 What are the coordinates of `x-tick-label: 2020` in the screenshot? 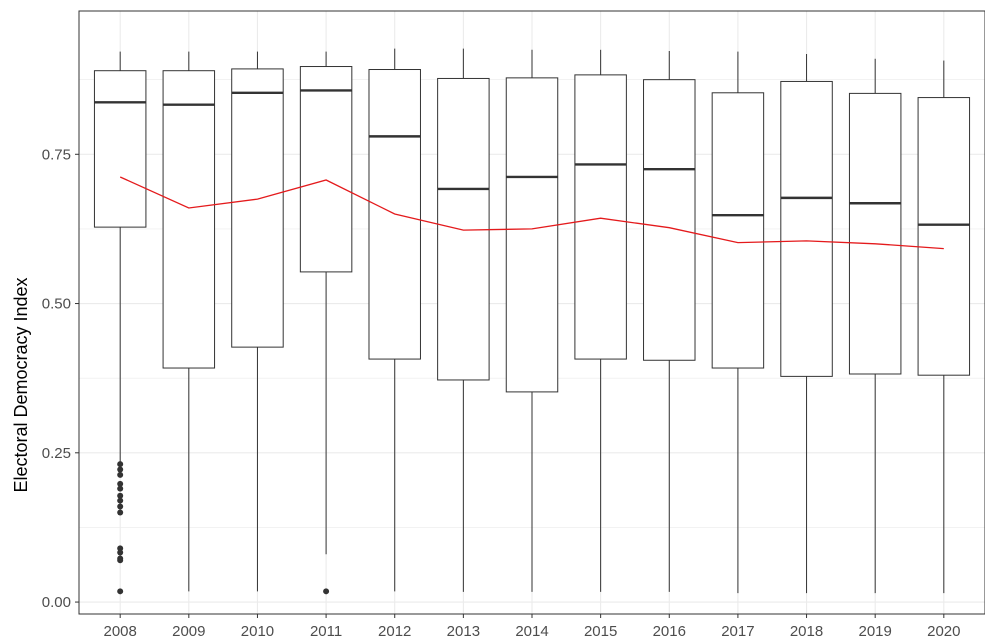 It's located at (943, 630).